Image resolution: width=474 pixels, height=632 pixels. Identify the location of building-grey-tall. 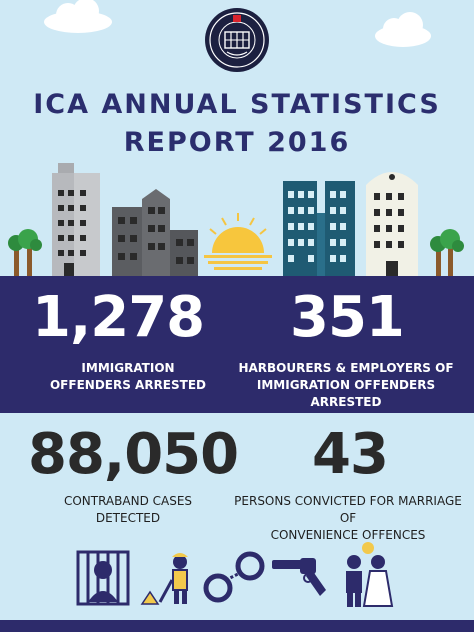
(76, 220).